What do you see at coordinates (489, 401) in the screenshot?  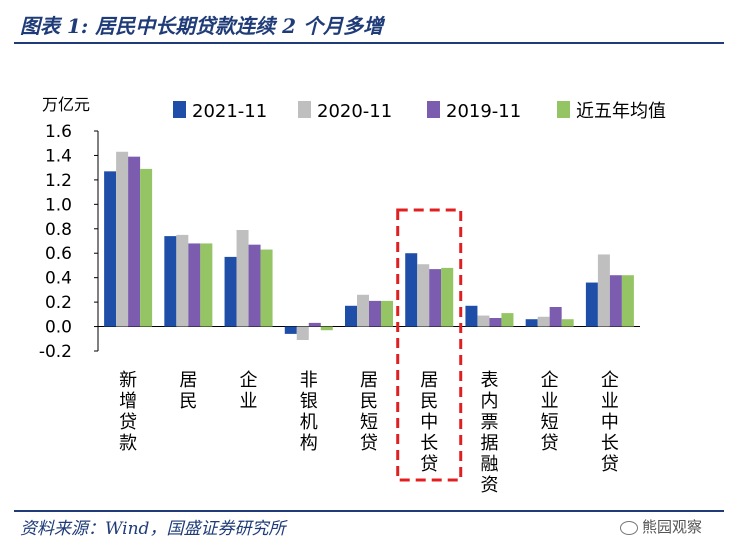 I see `x-tick-label: 内` at bounding box center [489, 401].